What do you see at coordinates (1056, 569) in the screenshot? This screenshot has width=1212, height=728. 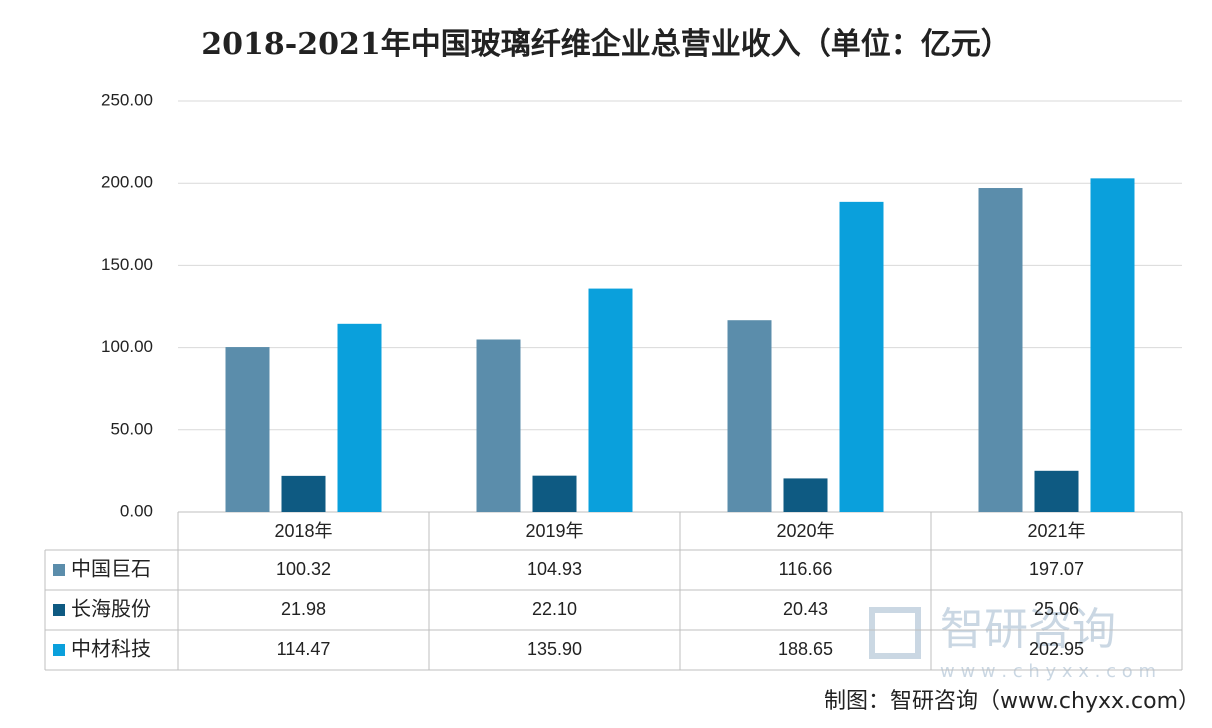 I see `table-value: 197.07` at bounding box center [1056, 569].